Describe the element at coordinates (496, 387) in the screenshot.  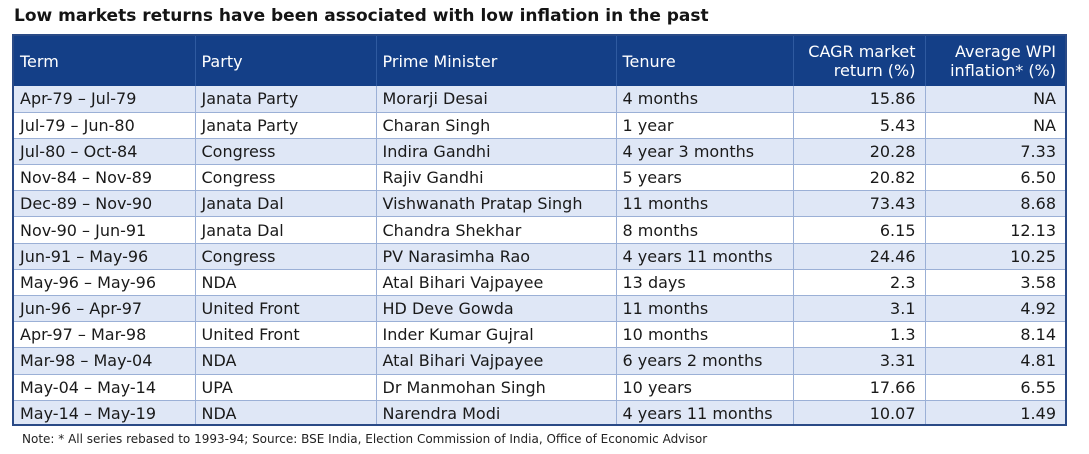
I see `cell-prime-minister: Dr Manmohan Singh` at that location.